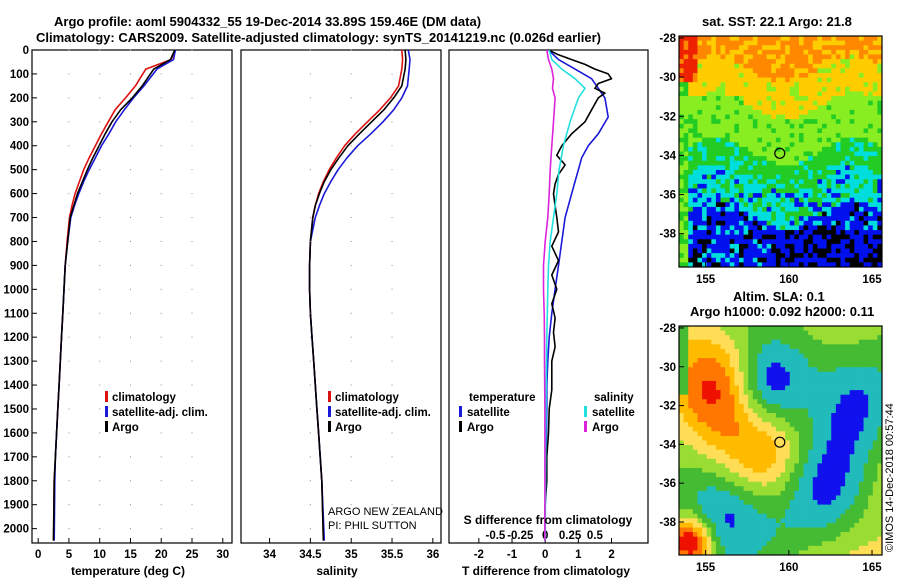  What do you see at coordinates (548, 520) in the screenshot?
I see `s-difference-label: S difference from climatology` at bounding box center [548, 520].